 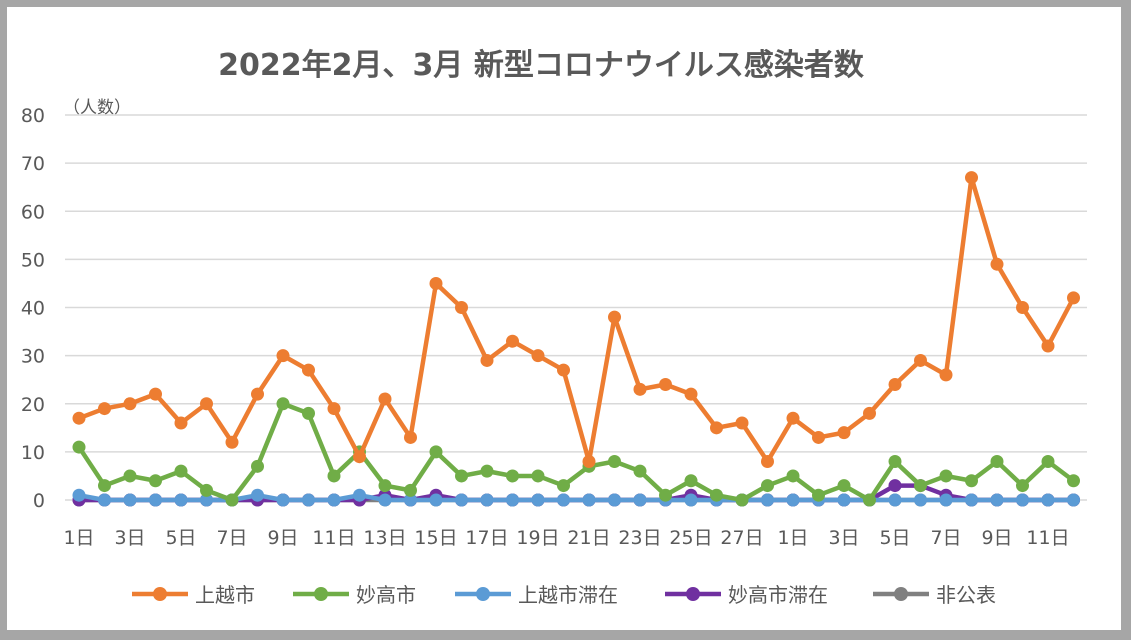 I want to click on legend-swatch-marker, so click(x=321, y=594).